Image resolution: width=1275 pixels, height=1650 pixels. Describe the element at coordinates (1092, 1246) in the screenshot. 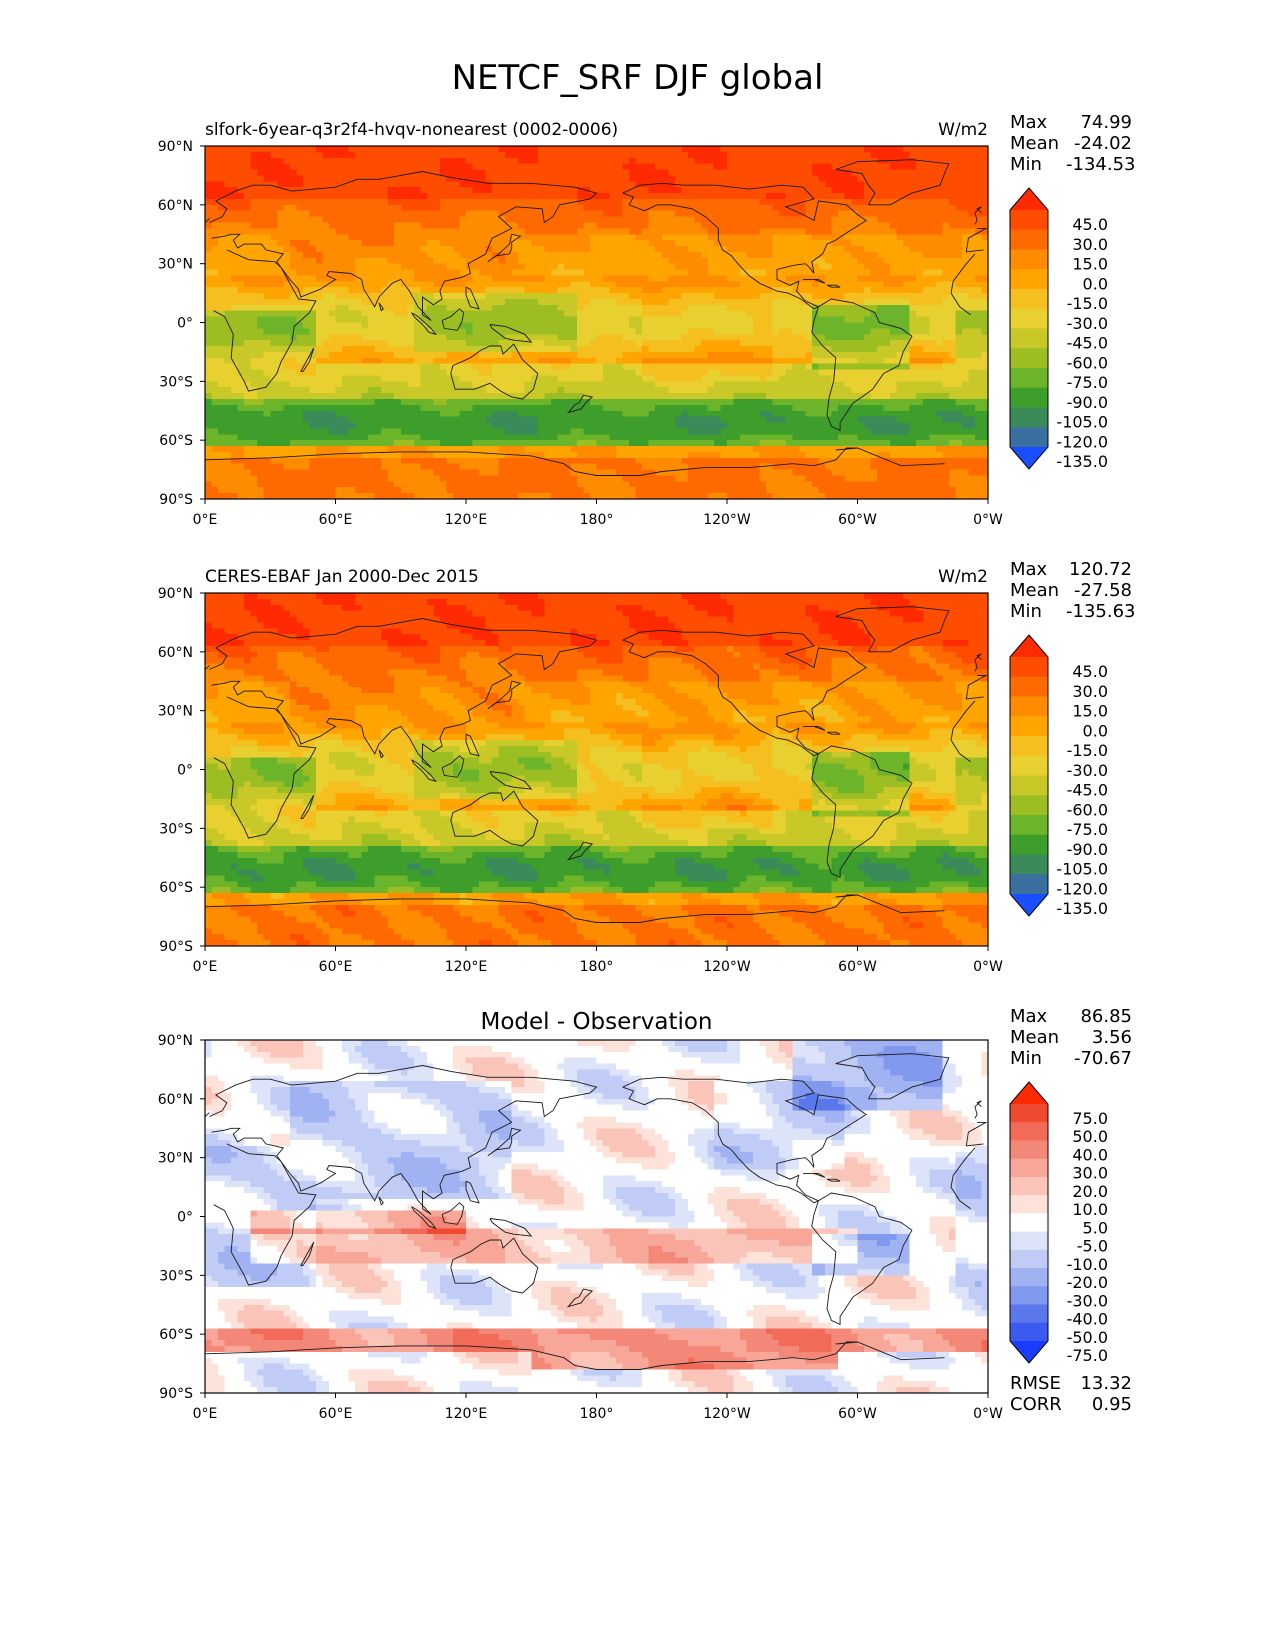

I see `colorbar-label: -5.0` at that location.